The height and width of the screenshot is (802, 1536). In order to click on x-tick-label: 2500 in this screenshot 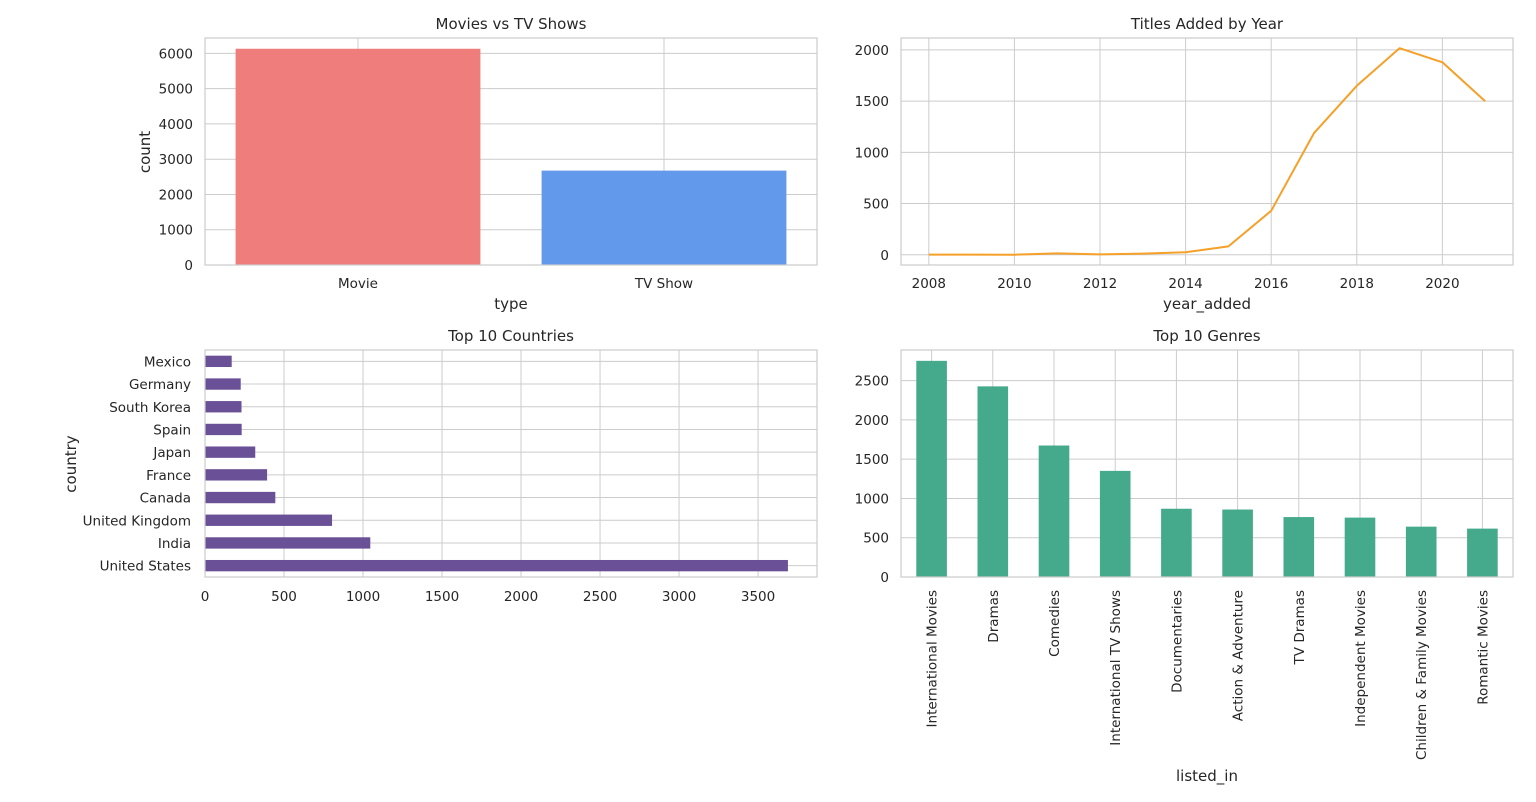, I will do `click(600, 597)`.